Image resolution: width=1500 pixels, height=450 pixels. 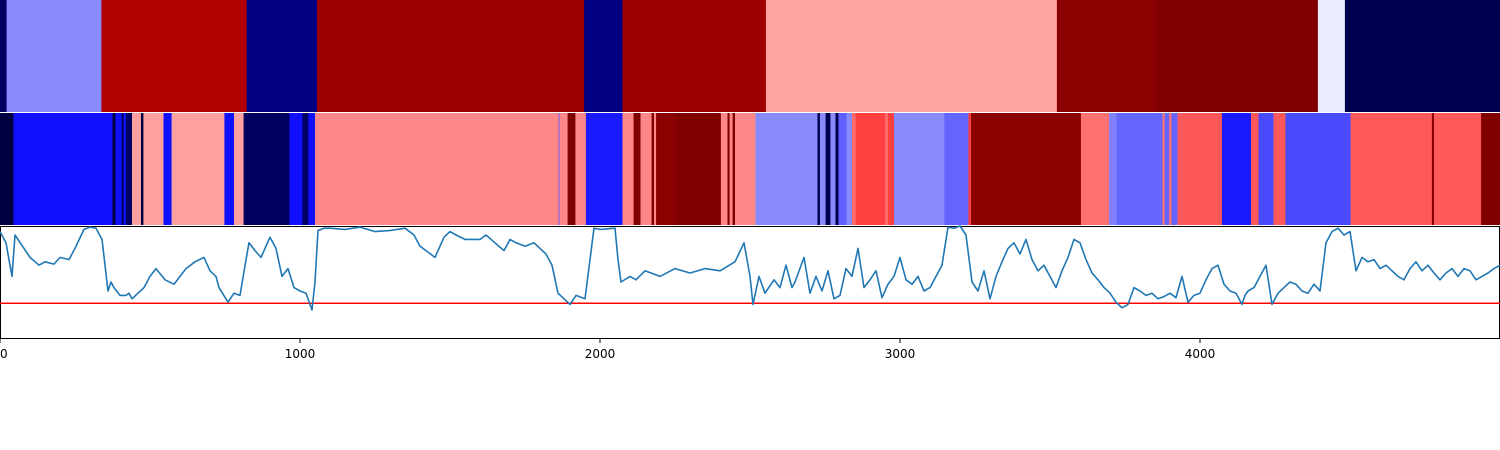 What do you see at coordinates (600, 354) in the screenshot?
I see `x-tick-label: 2000` at bounding box center [600, 354].